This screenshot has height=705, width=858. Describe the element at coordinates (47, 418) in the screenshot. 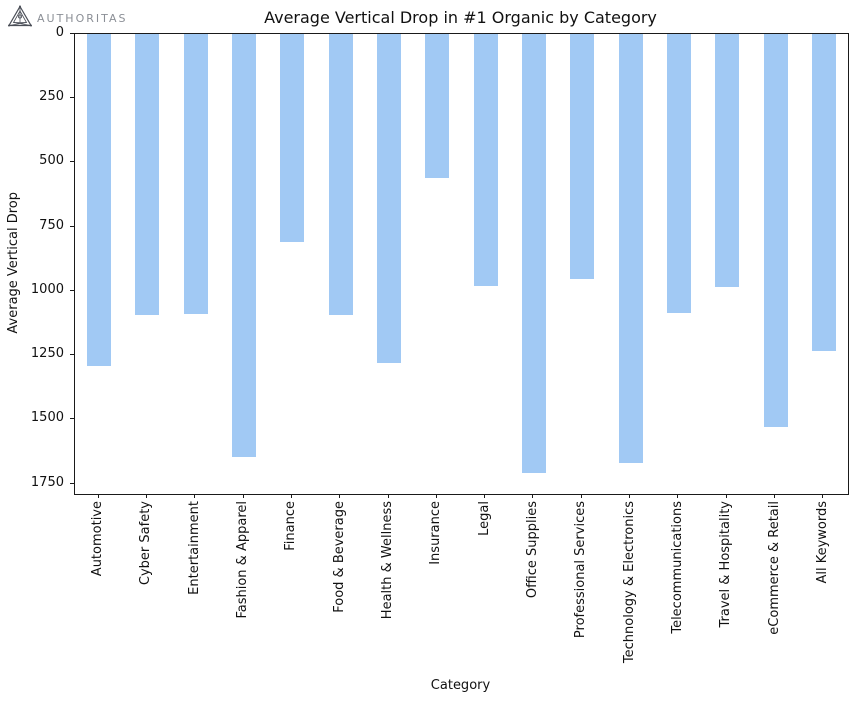

I see `y-tick-label: 1500` at that location.